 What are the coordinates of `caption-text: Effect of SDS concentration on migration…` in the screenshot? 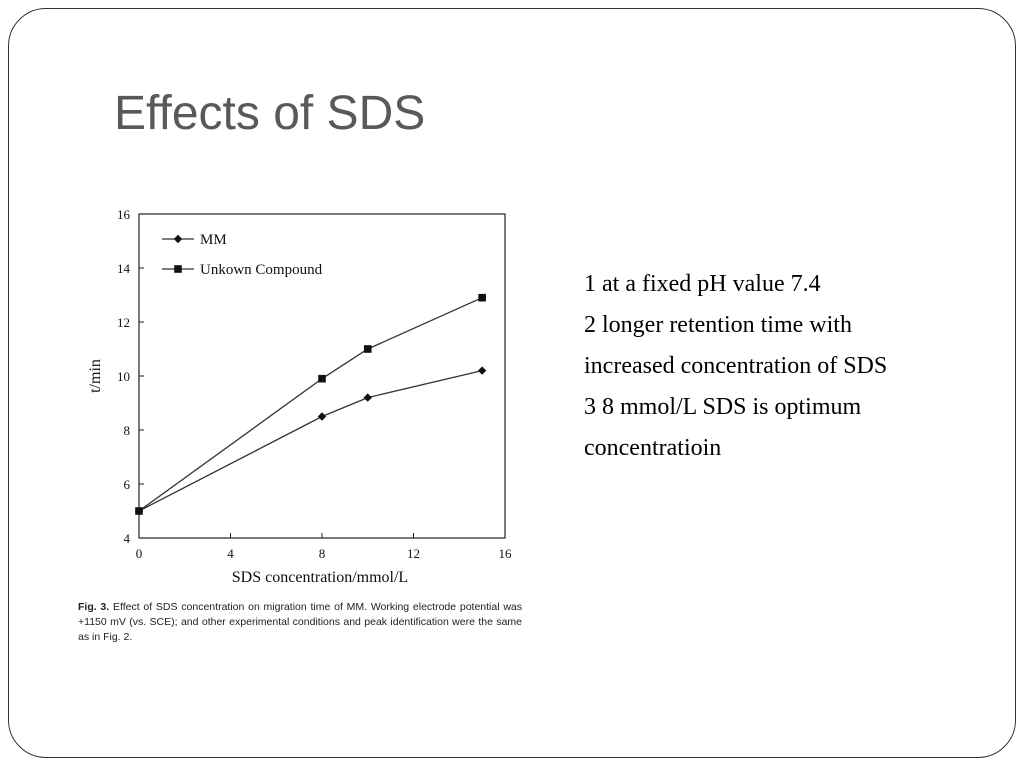 It's located at (300, 622).